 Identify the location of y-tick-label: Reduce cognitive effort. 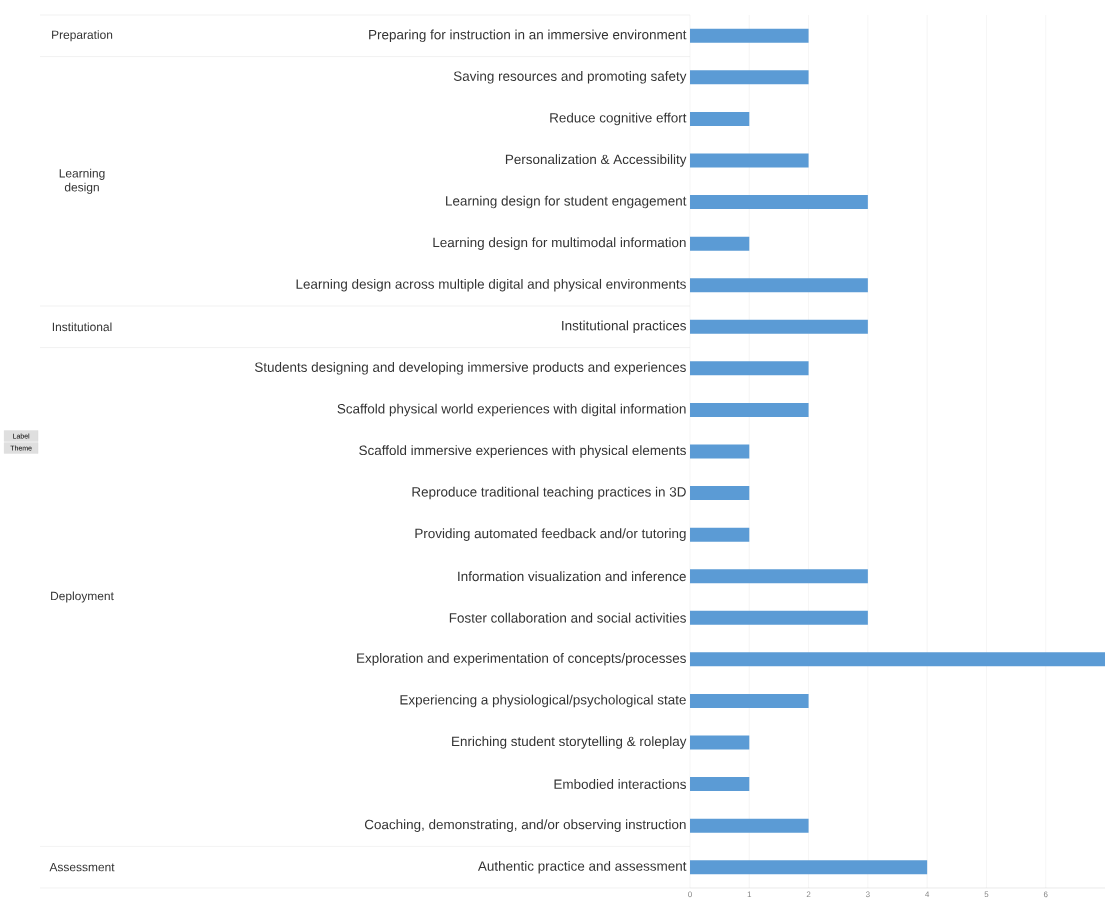
(618, 119).